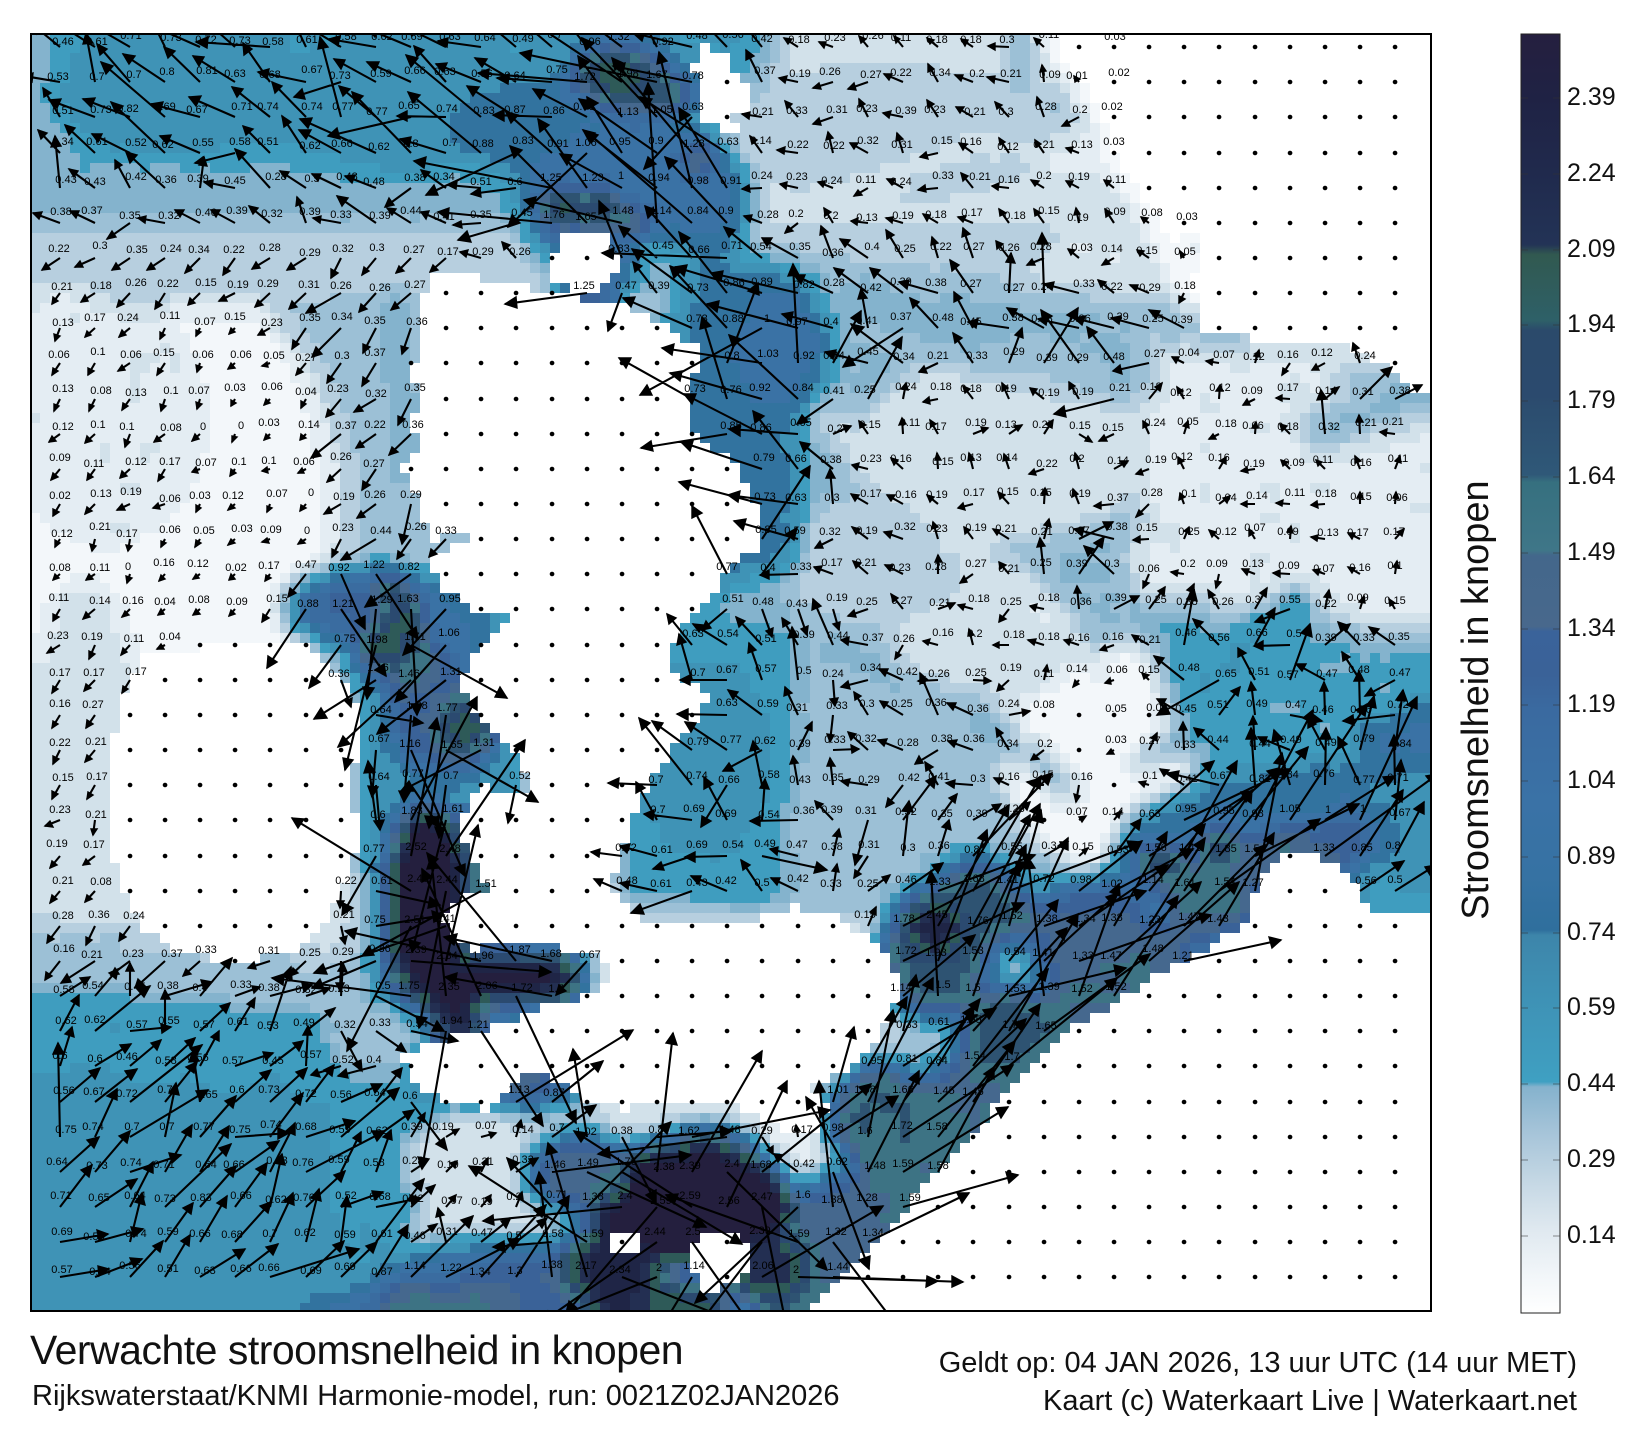 The width and height of the screenshot is (1650, 1450). What do you see at coordinates (521, 213) in the screenshot?
I see `svg-text: 0.45` at bounding box center [521, 213].